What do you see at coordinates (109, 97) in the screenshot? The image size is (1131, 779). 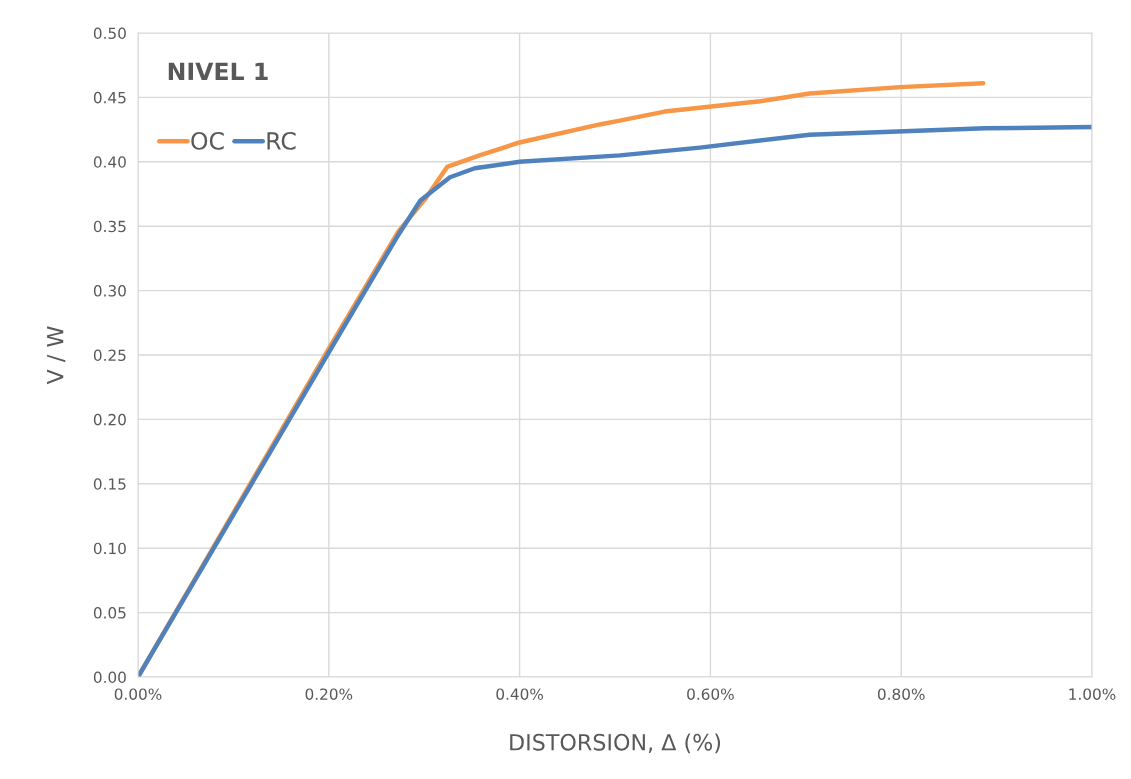 I see `y-tick-label: 0.45` at bounding box center [109, 97].